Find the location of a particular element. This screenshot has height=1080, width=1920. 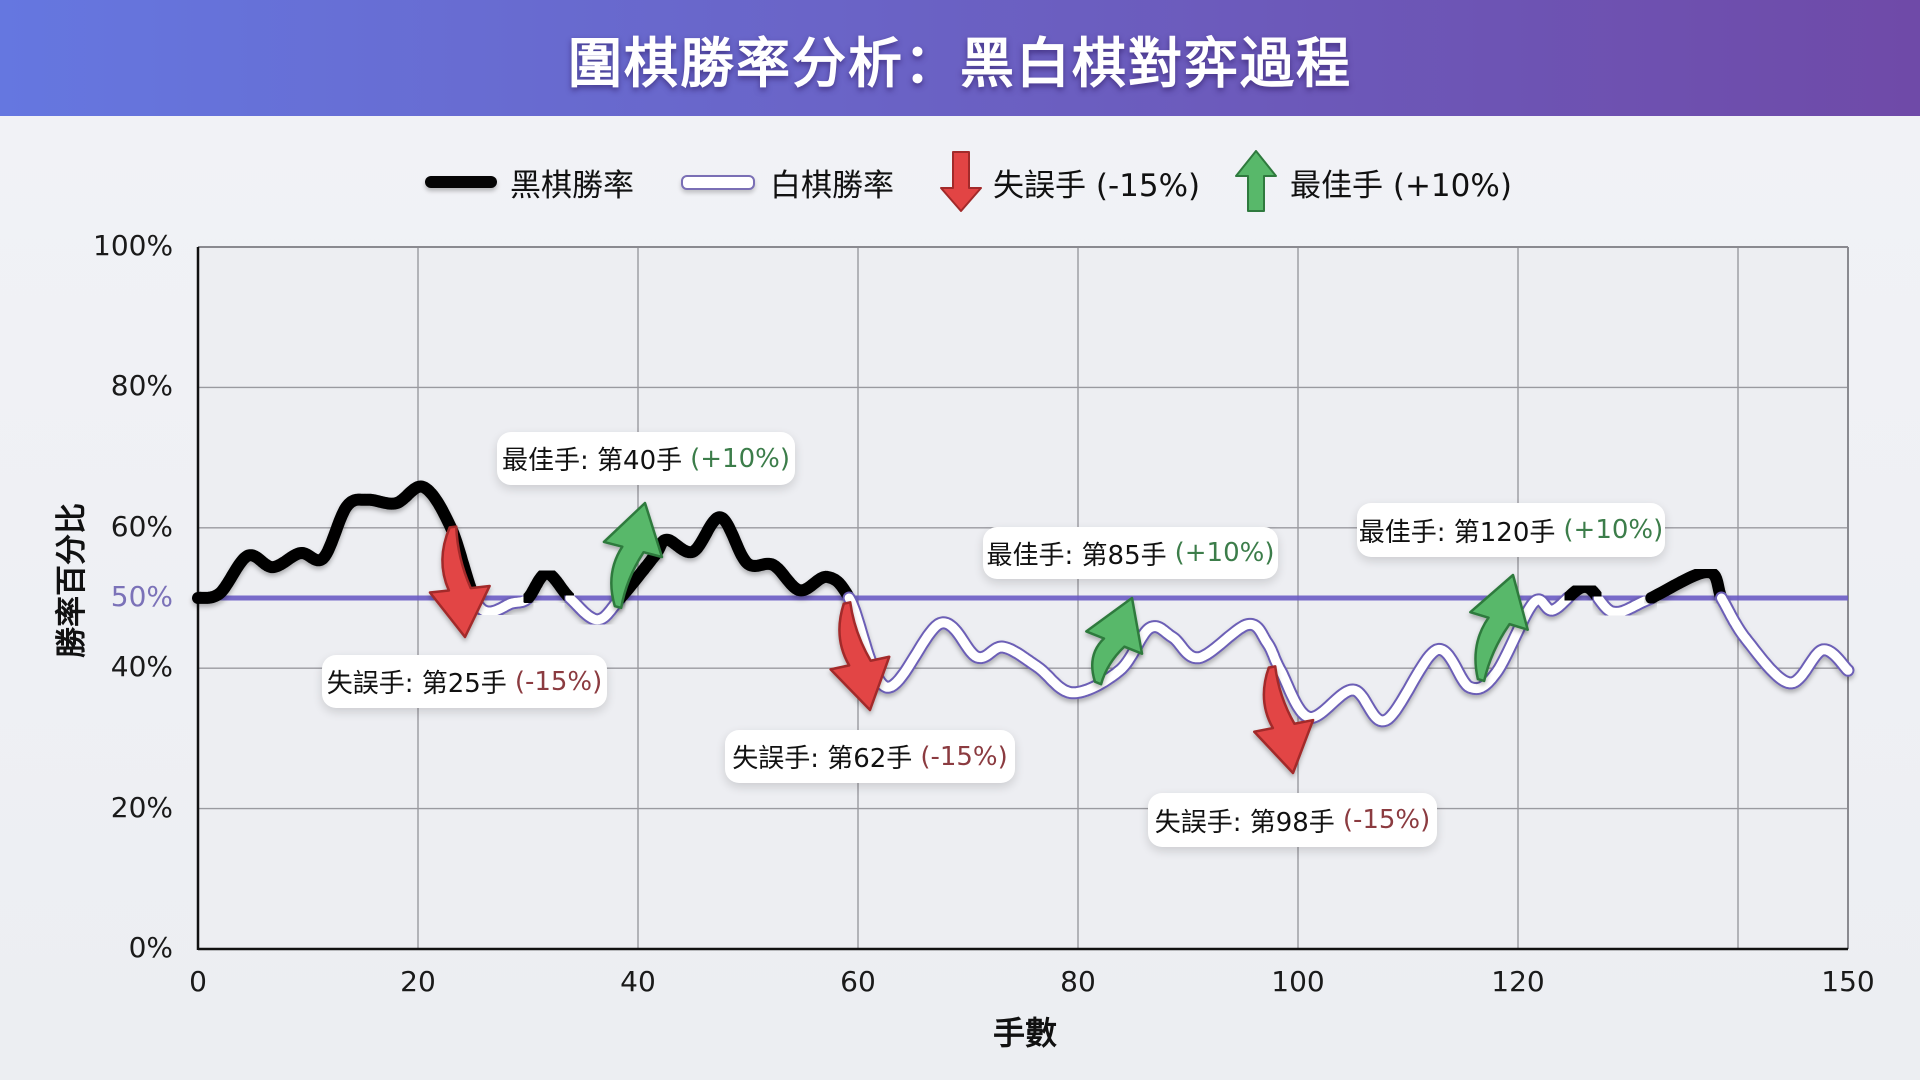

x-tick-label: 0 is located at coordinates (198, 981).